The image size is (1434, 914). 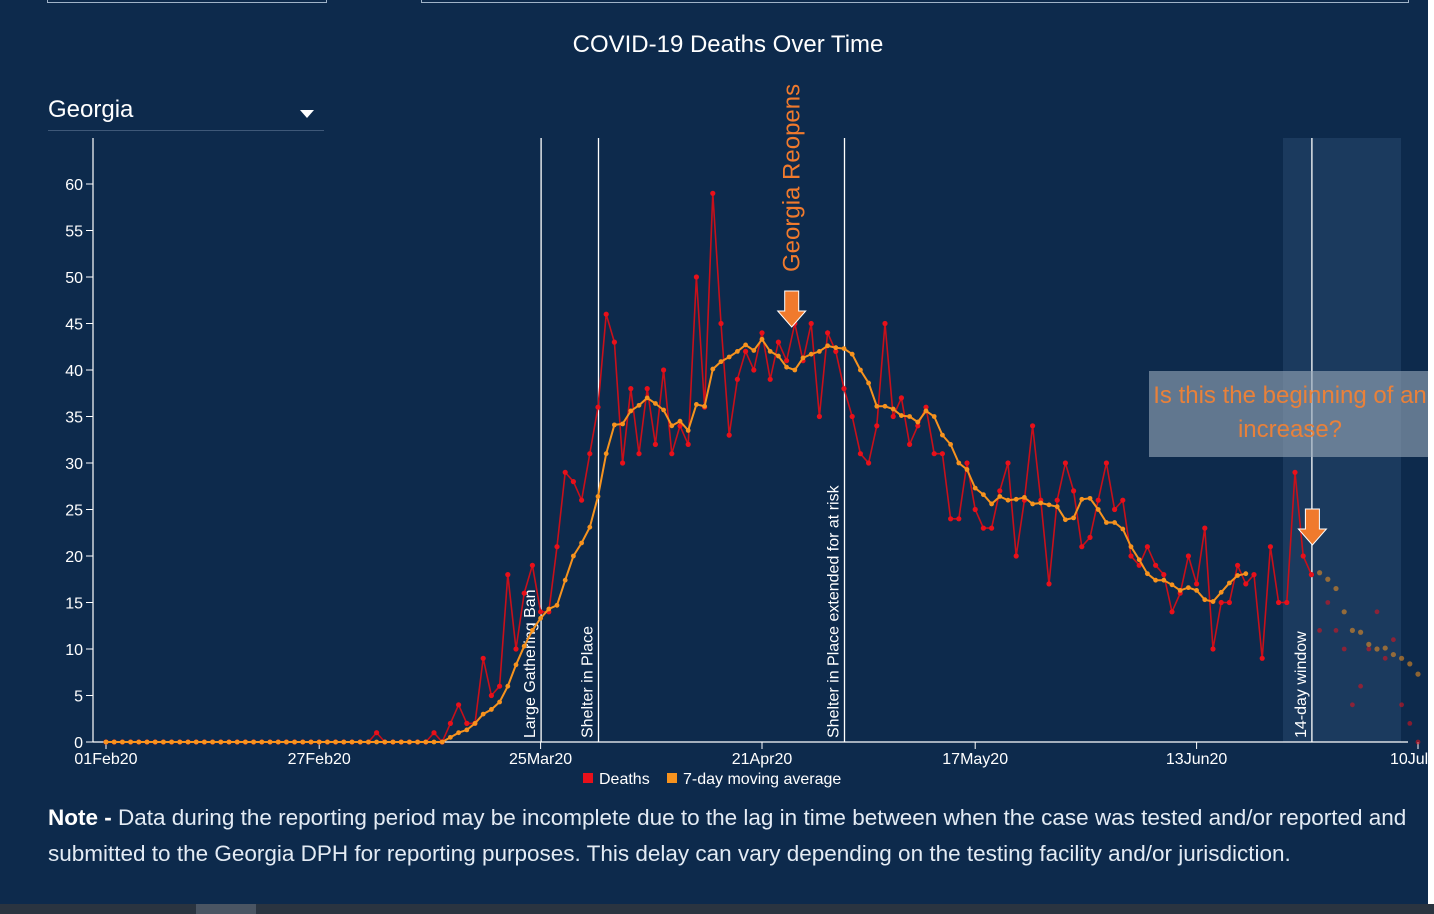 What do you see at coordinates (74, 232) in the screenshot?
I see `y-tick-label: 55` at bounding box center [74, 232].